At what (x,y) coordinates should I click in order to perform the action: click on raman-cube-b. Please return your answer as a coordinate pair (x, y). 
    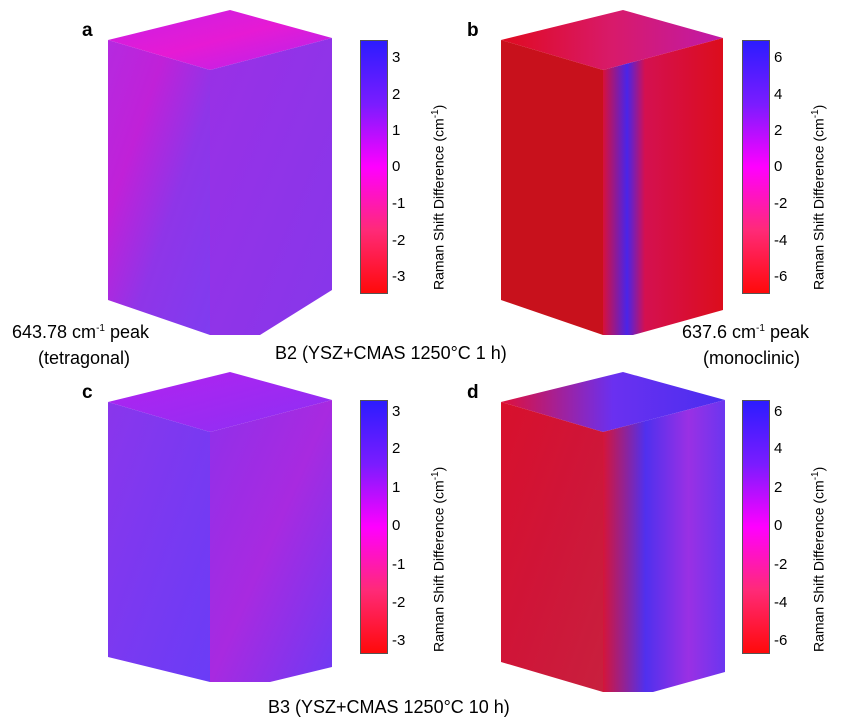
    Looking at the image, I should click on (612, 172).